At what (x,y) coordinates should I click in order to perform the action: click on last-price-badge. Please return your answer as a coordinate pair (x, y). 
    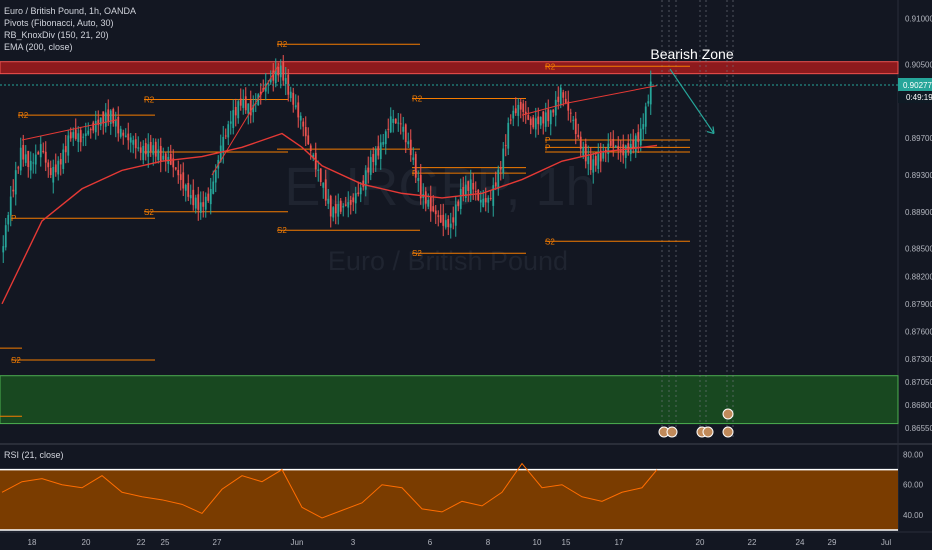
    Looking at the image, I should click on (915, 84).